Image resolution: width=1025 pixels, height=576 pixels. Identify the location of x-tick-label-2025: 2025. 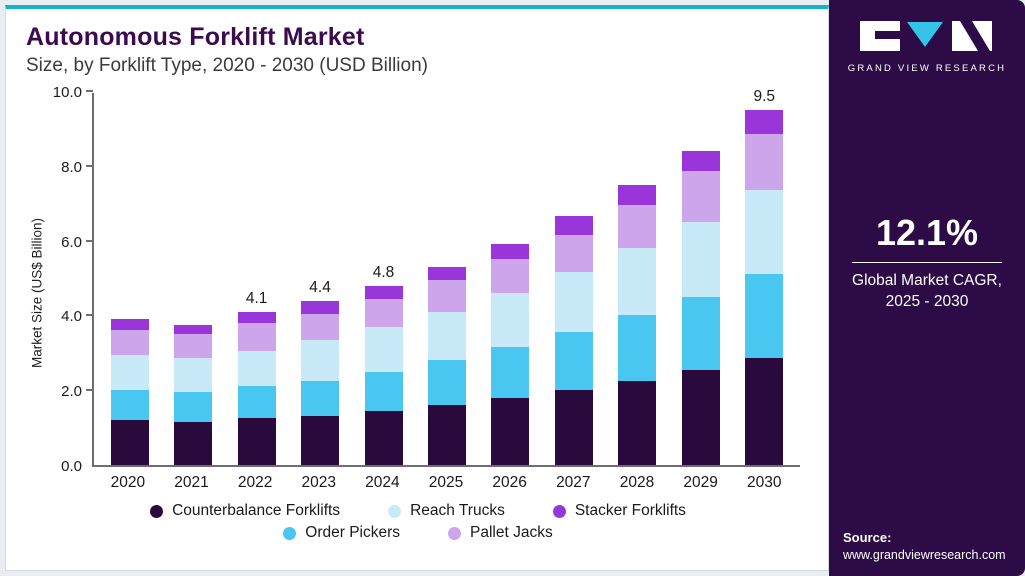
(446, 482).